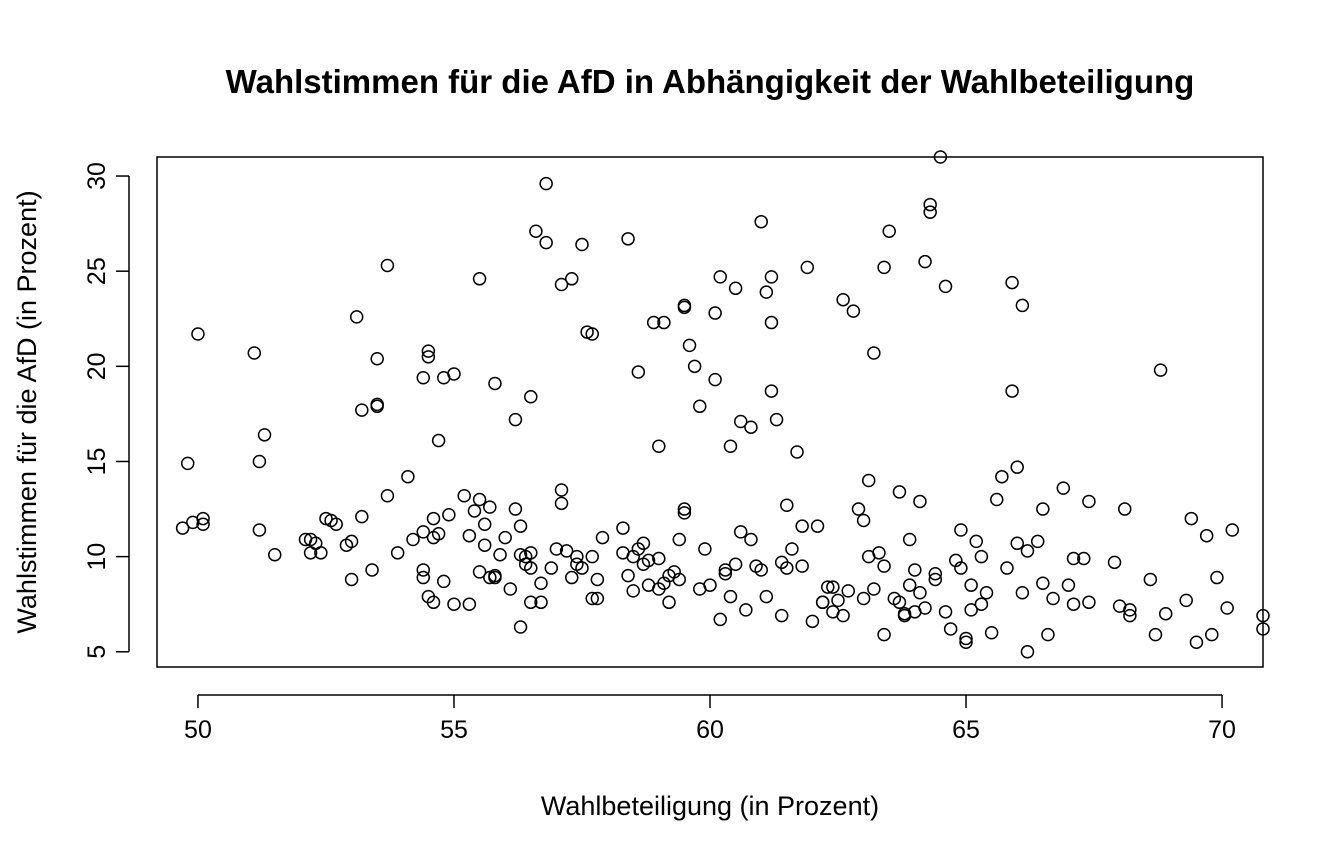 The width and height of the screenshot is (1344, 864). What do you see at coordinates (97, 176) in the screenshot?
I see `y-tick-label: 30` at bounding box center [97, 176].